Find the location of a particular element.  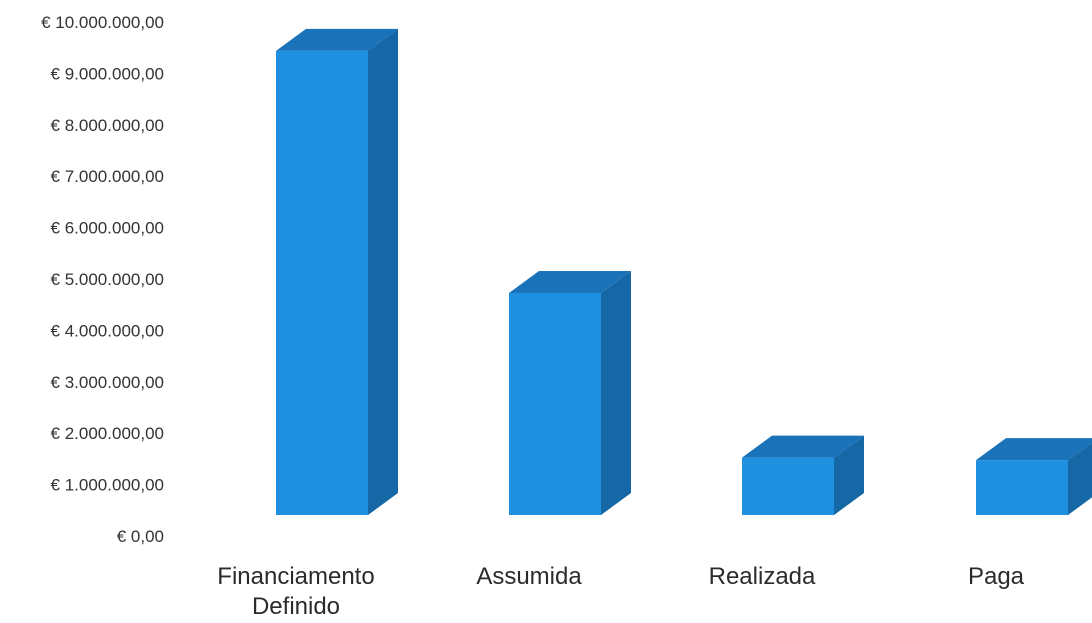

x-tick-label: Paga is located at coordinates (996, 576).